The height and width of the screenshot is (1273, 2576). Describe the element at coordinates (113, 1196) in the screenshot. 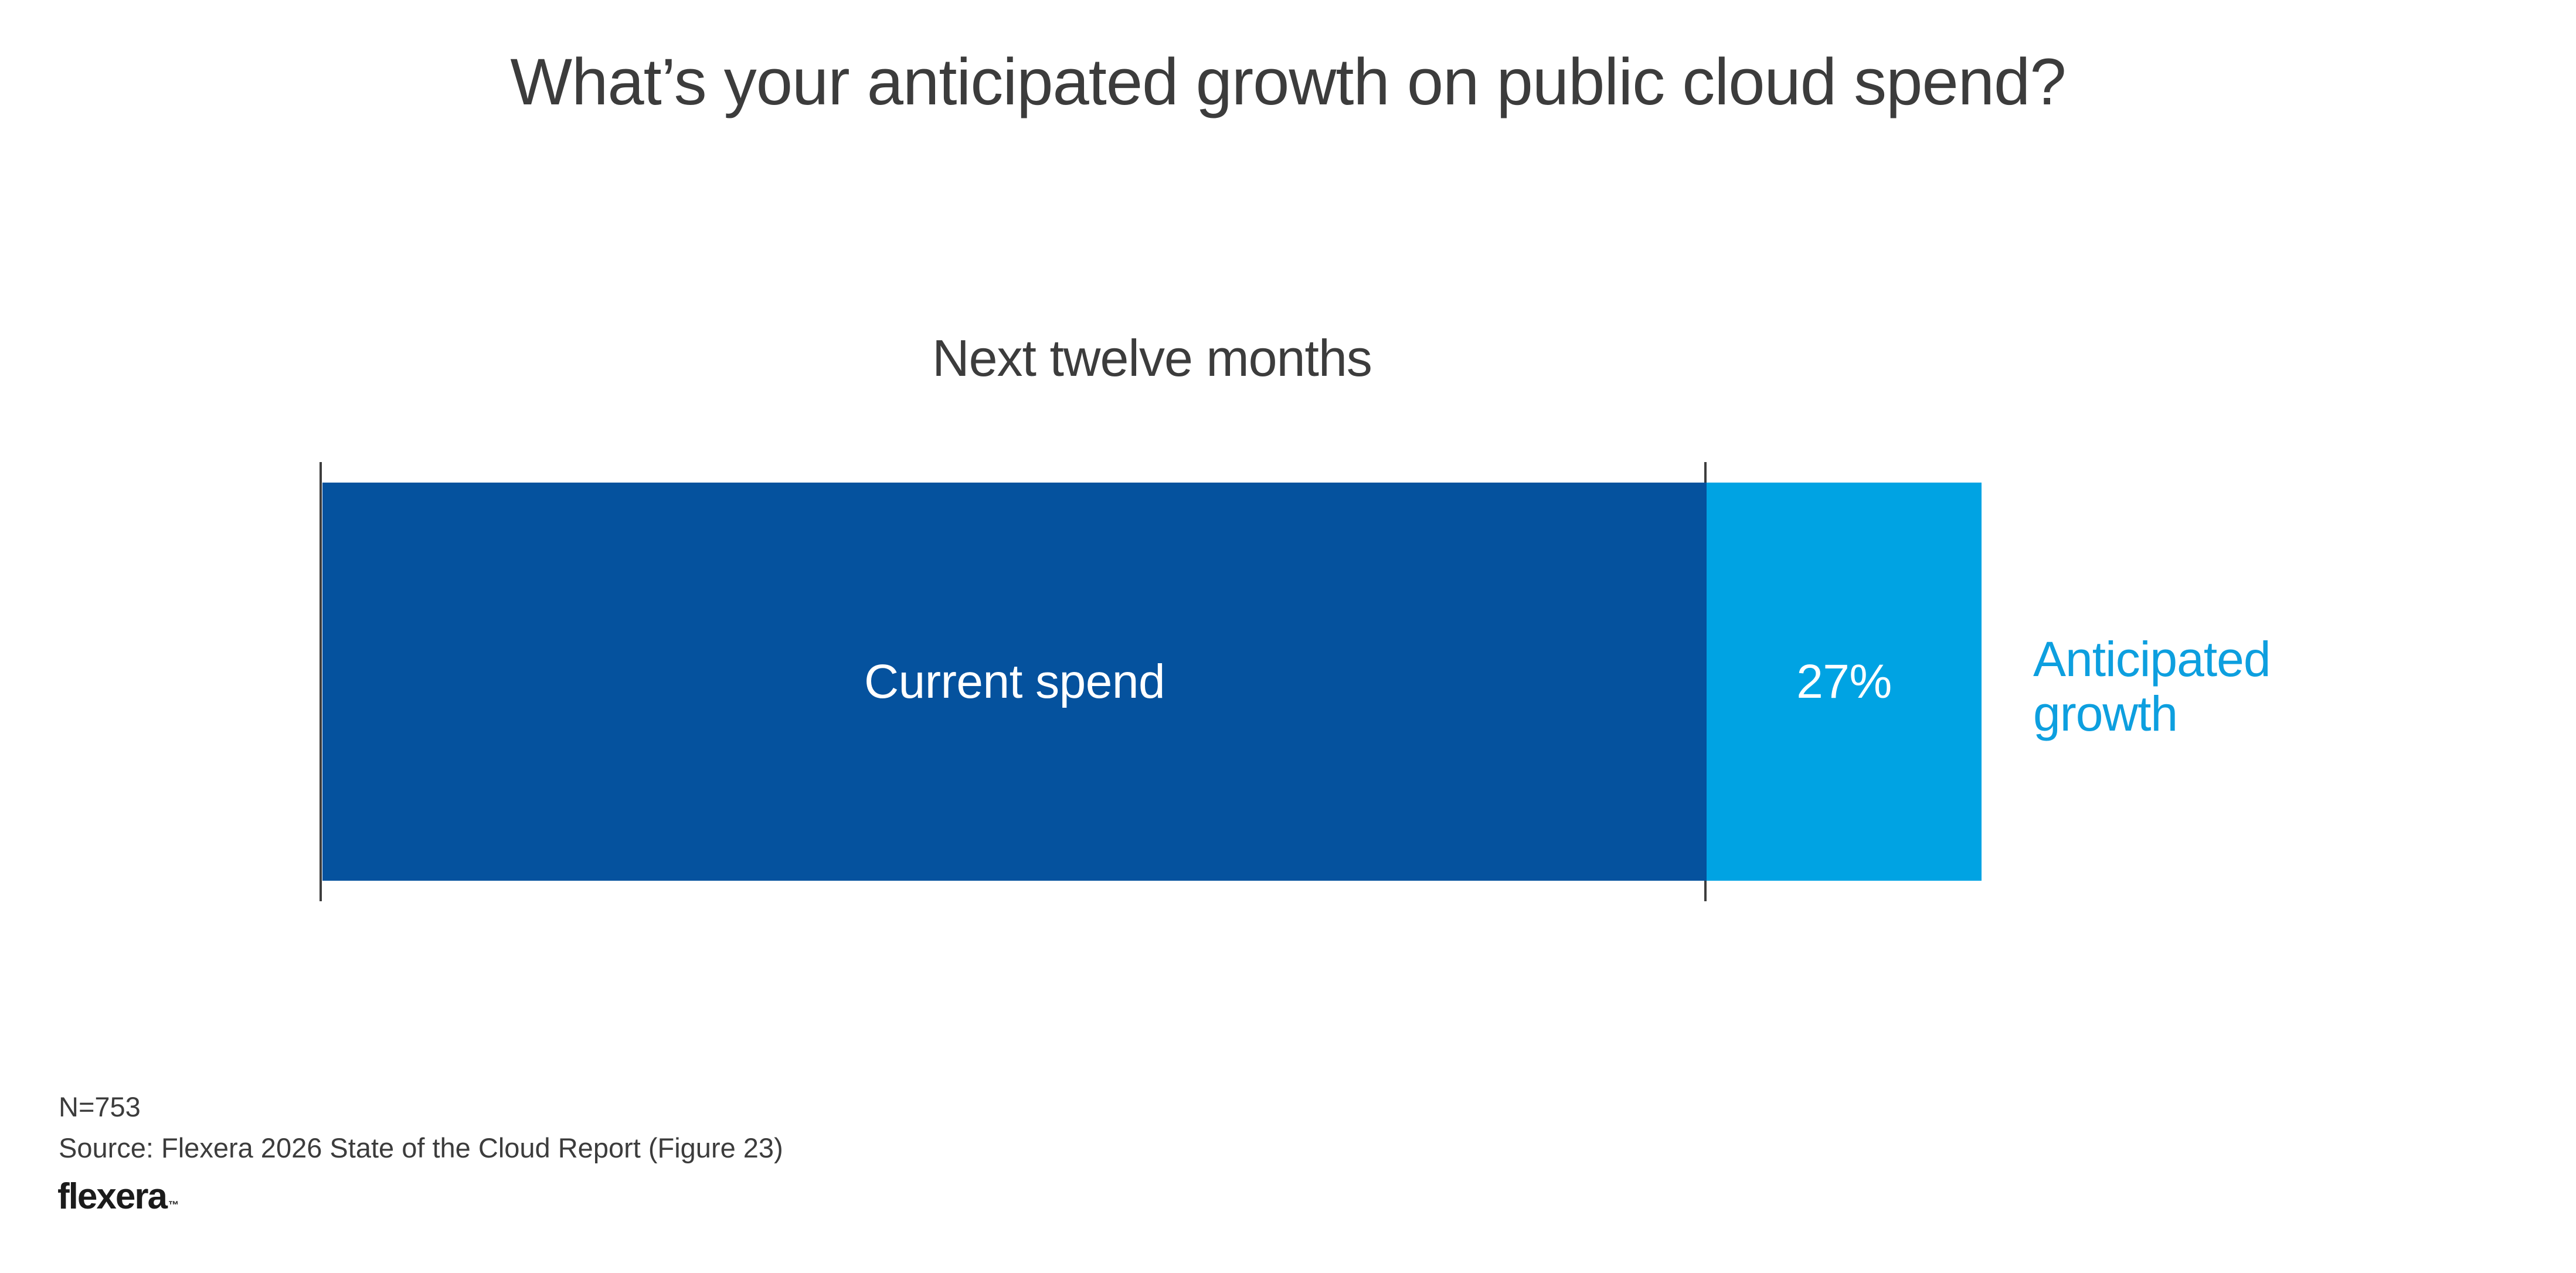

I see `flexera-logo-text: flexera` at that location.